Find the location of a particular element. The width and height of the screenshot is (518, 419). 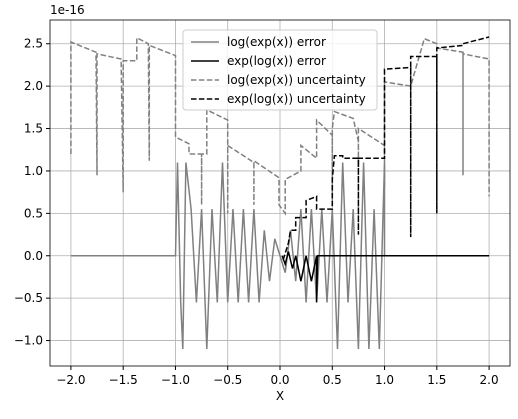

legend-box is located at coordinates (280, 70).